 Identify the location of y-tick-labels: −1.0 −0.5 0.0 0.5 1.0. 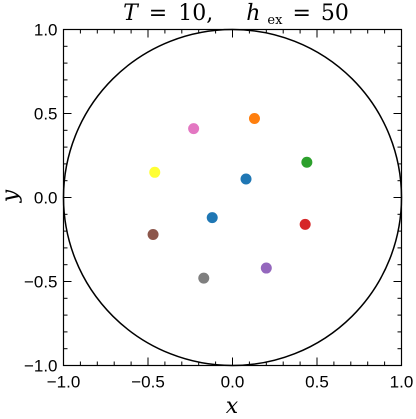
(41, 198).